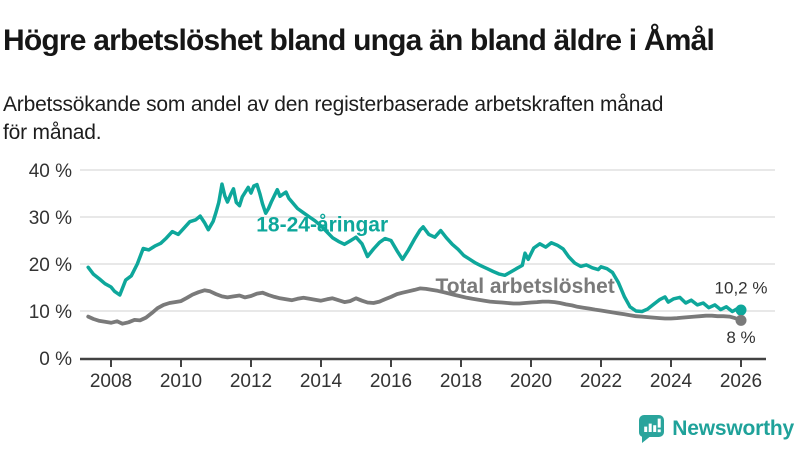 This screenshot has width=800, height=455. What do you see at coordinates (531, 381) in the screenshot?
I see `x-tick-label: 2020` at bounding box center [531, 381].